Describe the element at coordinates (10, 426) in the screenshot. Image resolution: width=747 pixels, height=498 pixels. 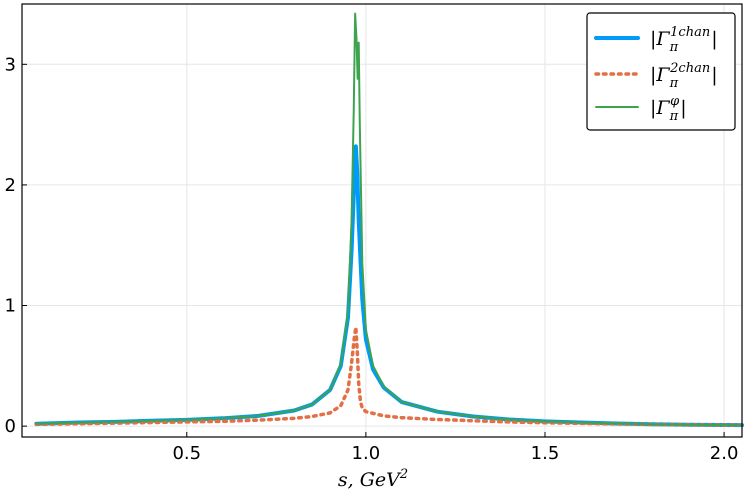
I see `y-tick-label: 0` at that location.